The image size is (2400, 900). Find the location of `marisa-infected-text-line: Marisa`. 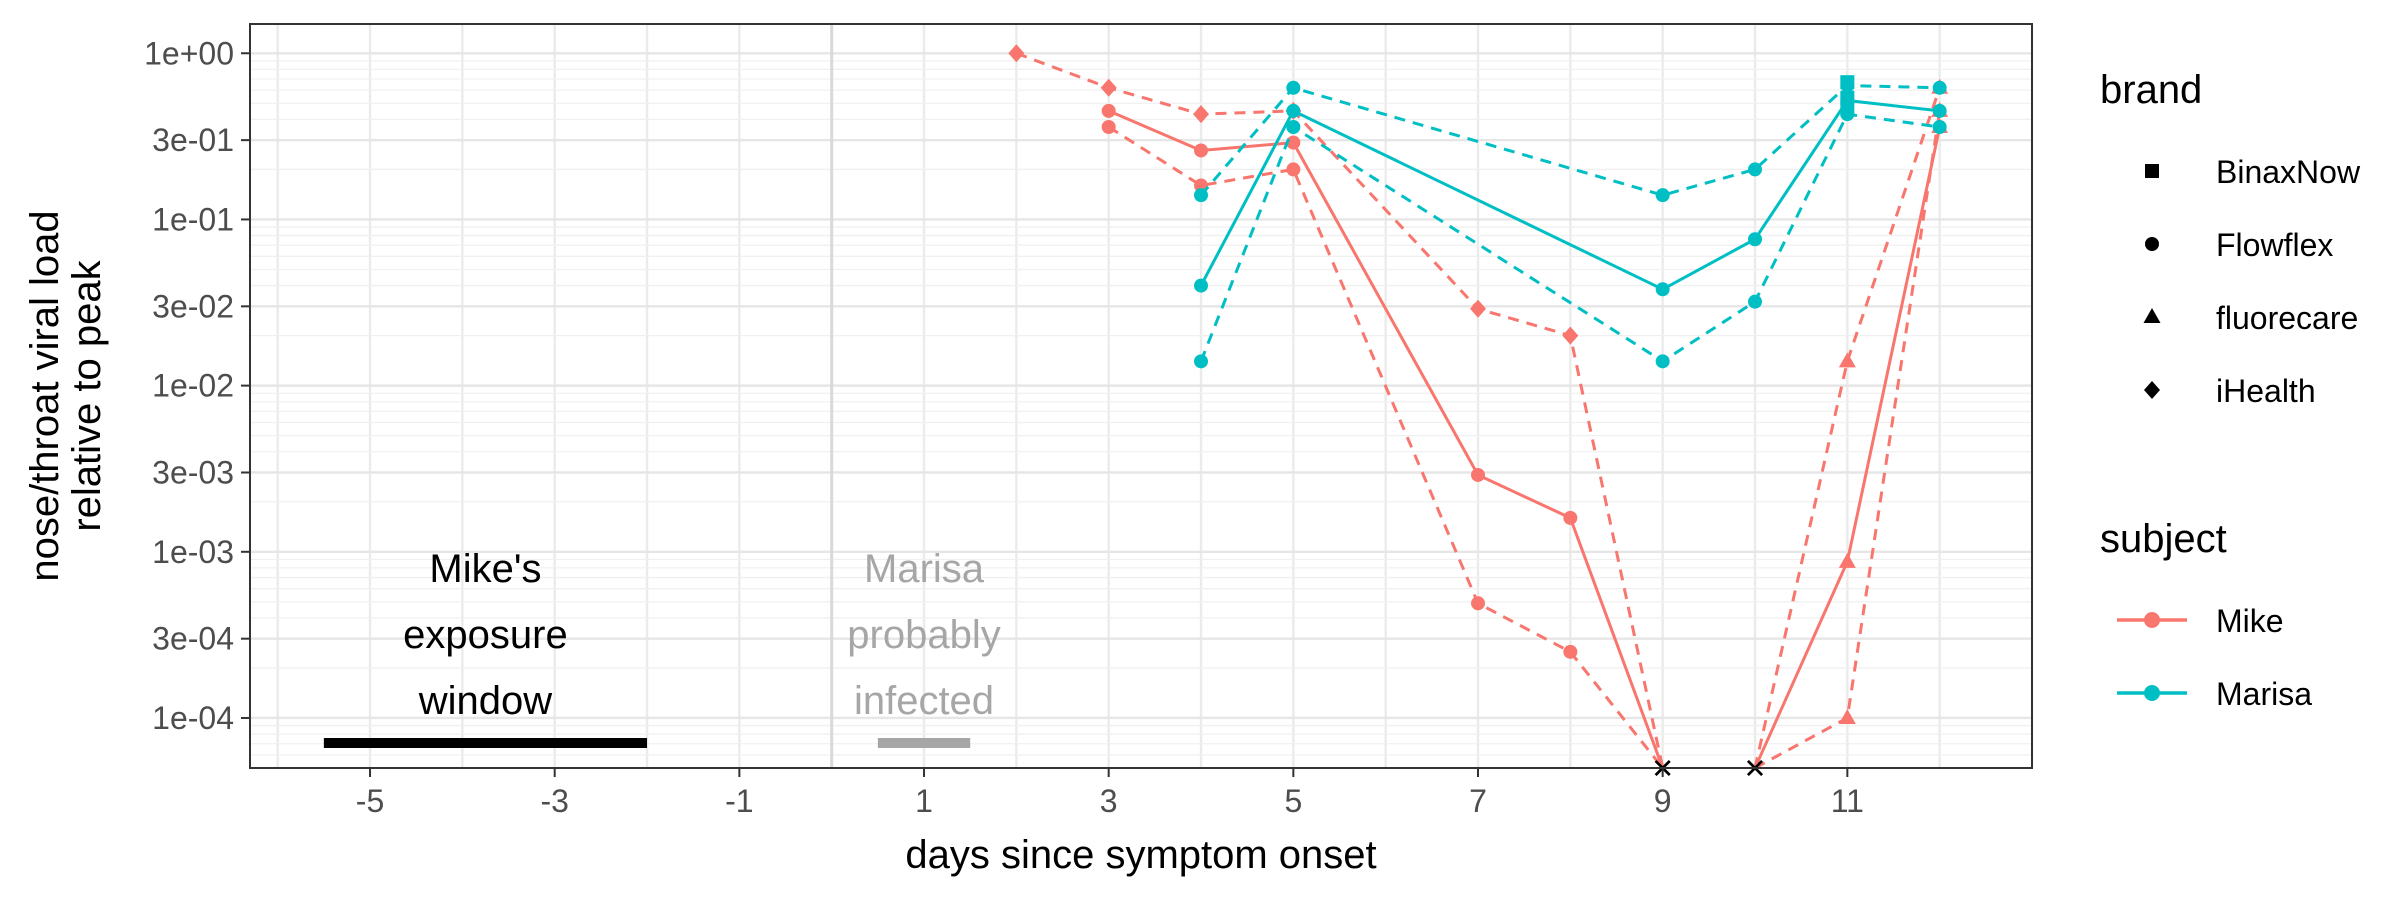

marisa-infected-text-line: Marisa is located at coordinates (924, 569).